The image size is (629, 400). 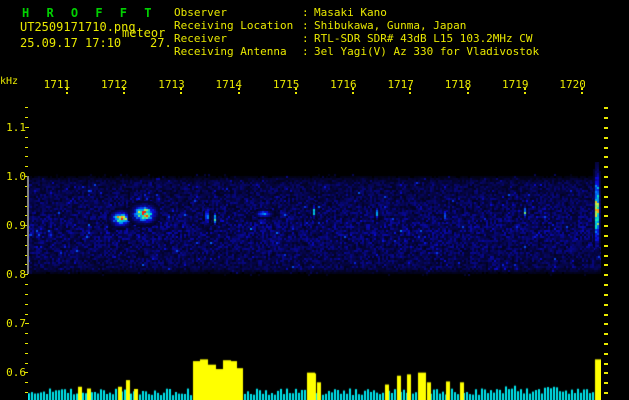 I want to click on app-title: H R O F F T, so click(x=89, y=13).